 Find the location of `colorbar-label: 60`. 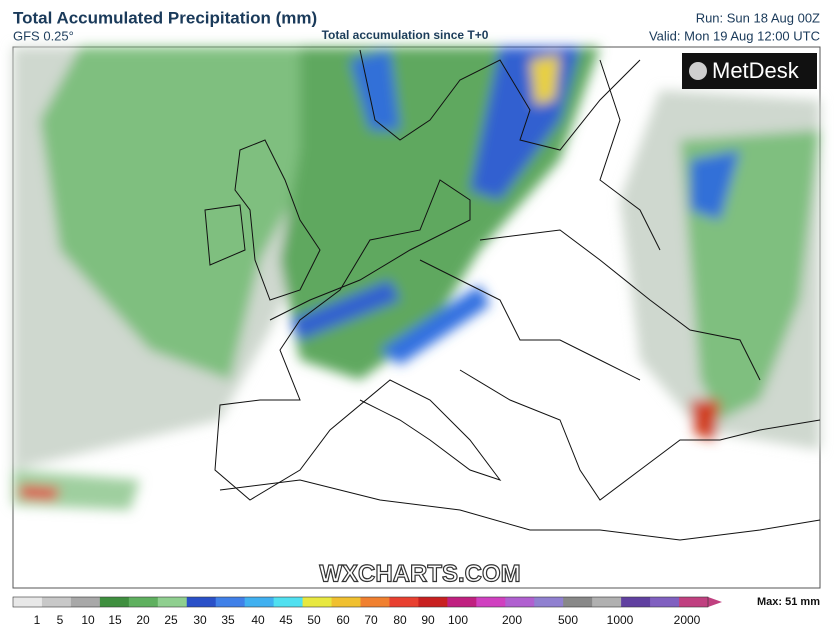

colorbar-label: 60 is located at coordinates (343, 620).